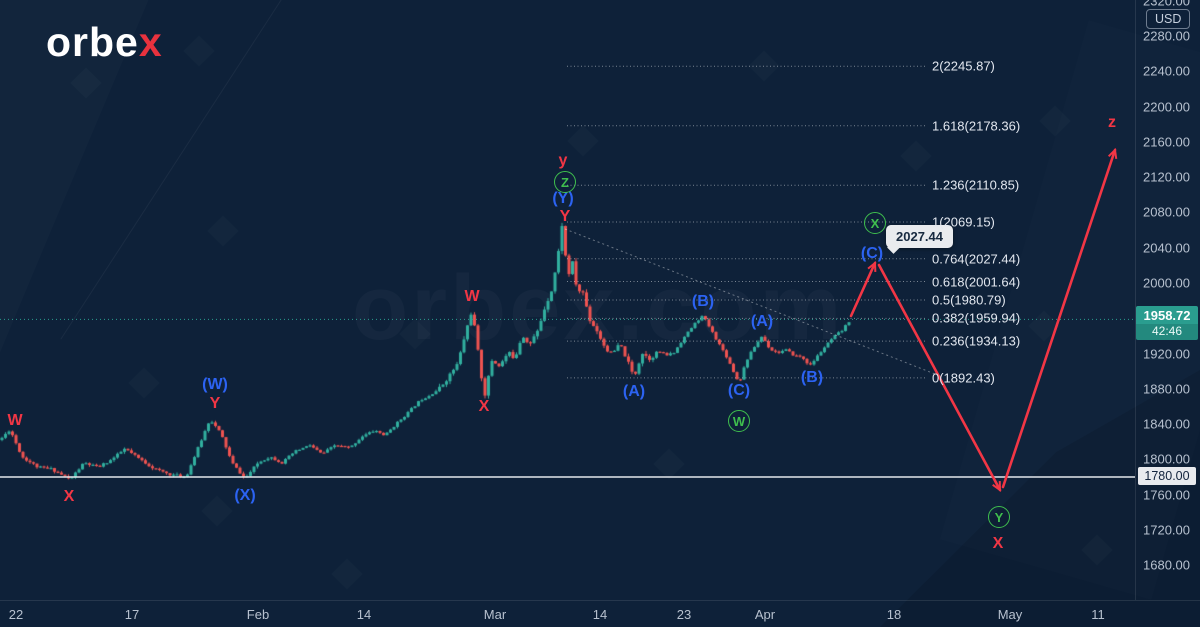 This screenshot has height=627, width=1200. I want to click on fib-level-label: 0(1892.43), so click(963, 378).